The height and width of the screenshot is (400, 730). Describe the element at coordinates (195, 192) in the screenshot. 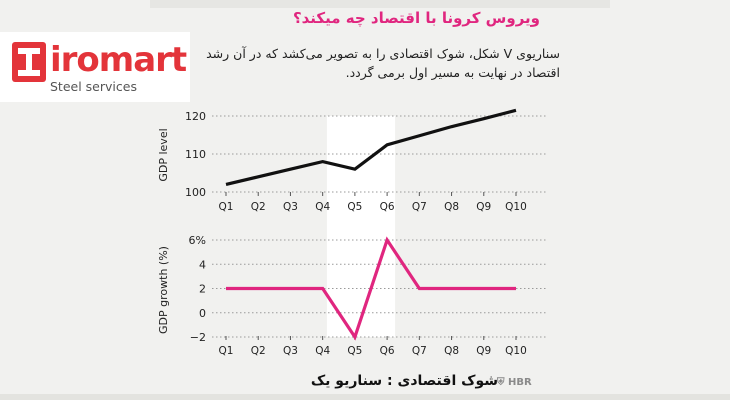

I see `level-ytick-label: 100` at that location.